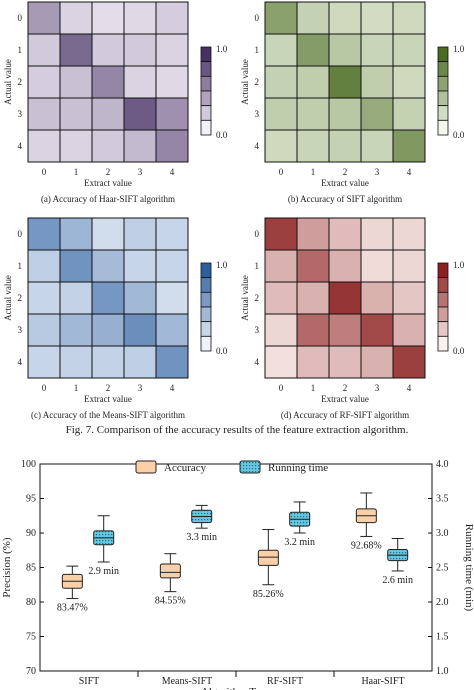 Image resolution: width=474 pixels, height=690 pixels. What do you see at coordinates (108, 172) in the screenshot?
I see `x-tick-label: 2` at bounding box center [108, 172].